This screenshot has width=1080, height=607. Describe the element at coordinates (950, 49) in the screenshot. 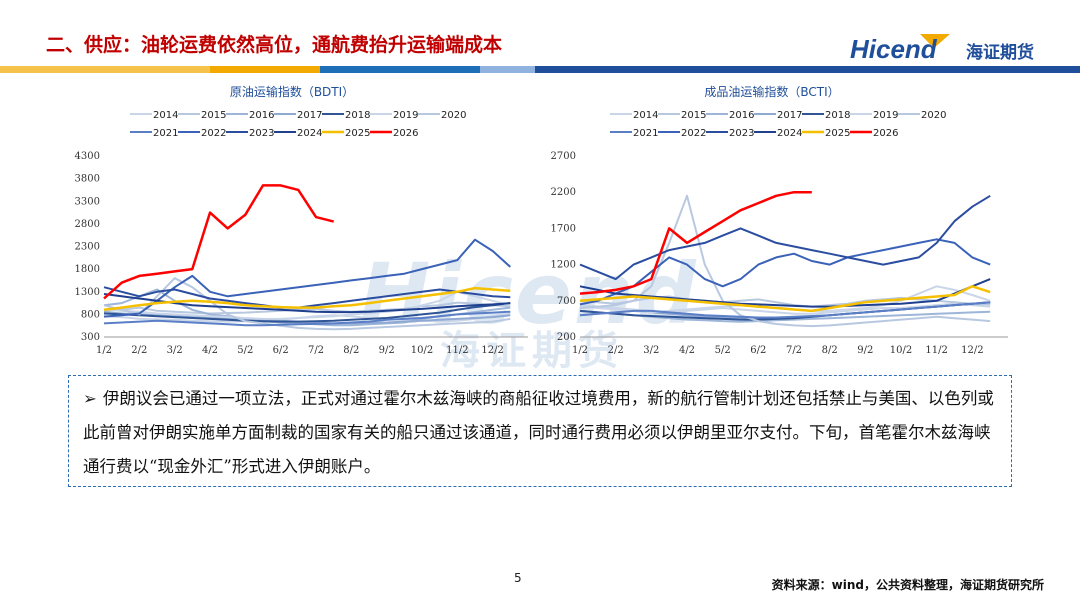

I see `logo: Hicend 海证期货` at that location.